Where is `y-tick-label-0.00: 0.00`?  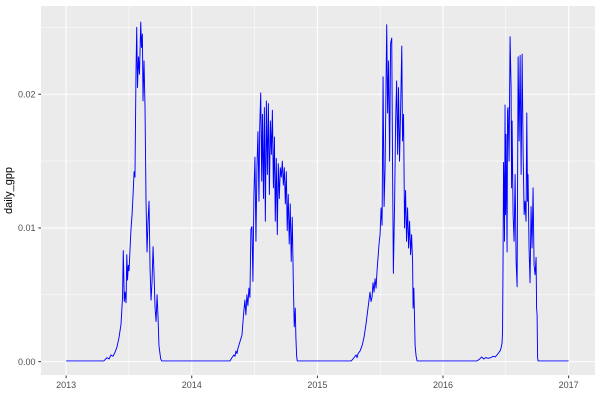
y-tick-label-0.00: 0.00 is located at coordinates (27, 362).